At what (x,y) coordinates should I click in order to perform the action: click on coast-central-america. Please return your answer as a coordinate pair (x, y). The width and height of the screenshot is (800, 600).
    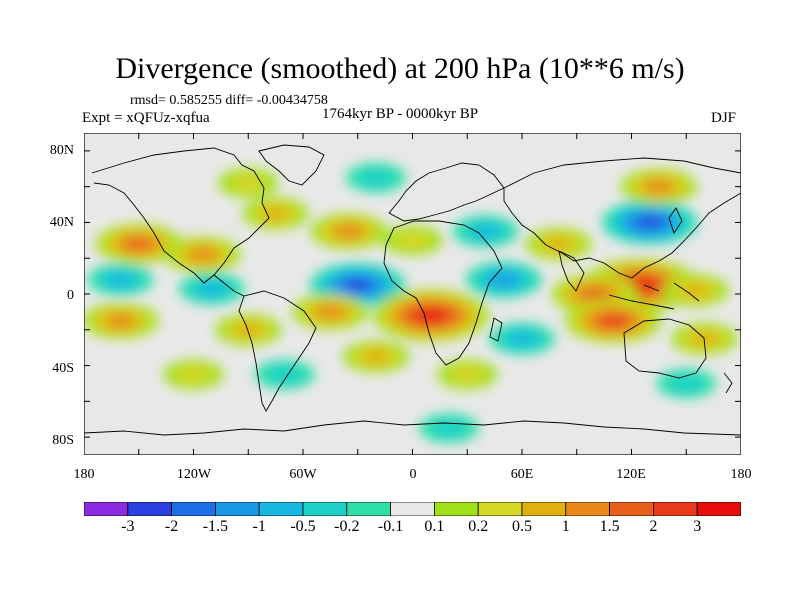
    Looking at the image, I should click on (229, 285).